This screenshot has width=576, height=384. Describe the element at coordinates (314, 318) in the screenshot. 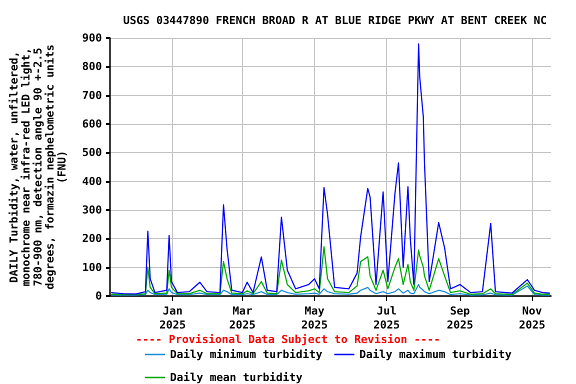

I see `x-tick-label: May 2025` at that location.